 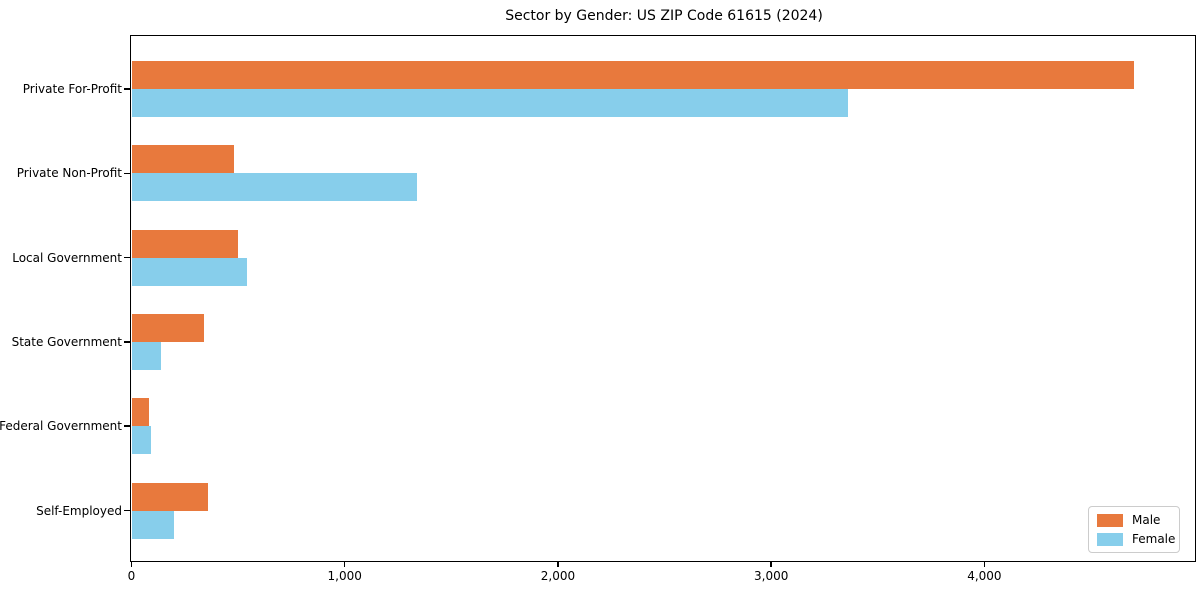 I want to click on legend: Male Female, so click(x=1134, y=529).